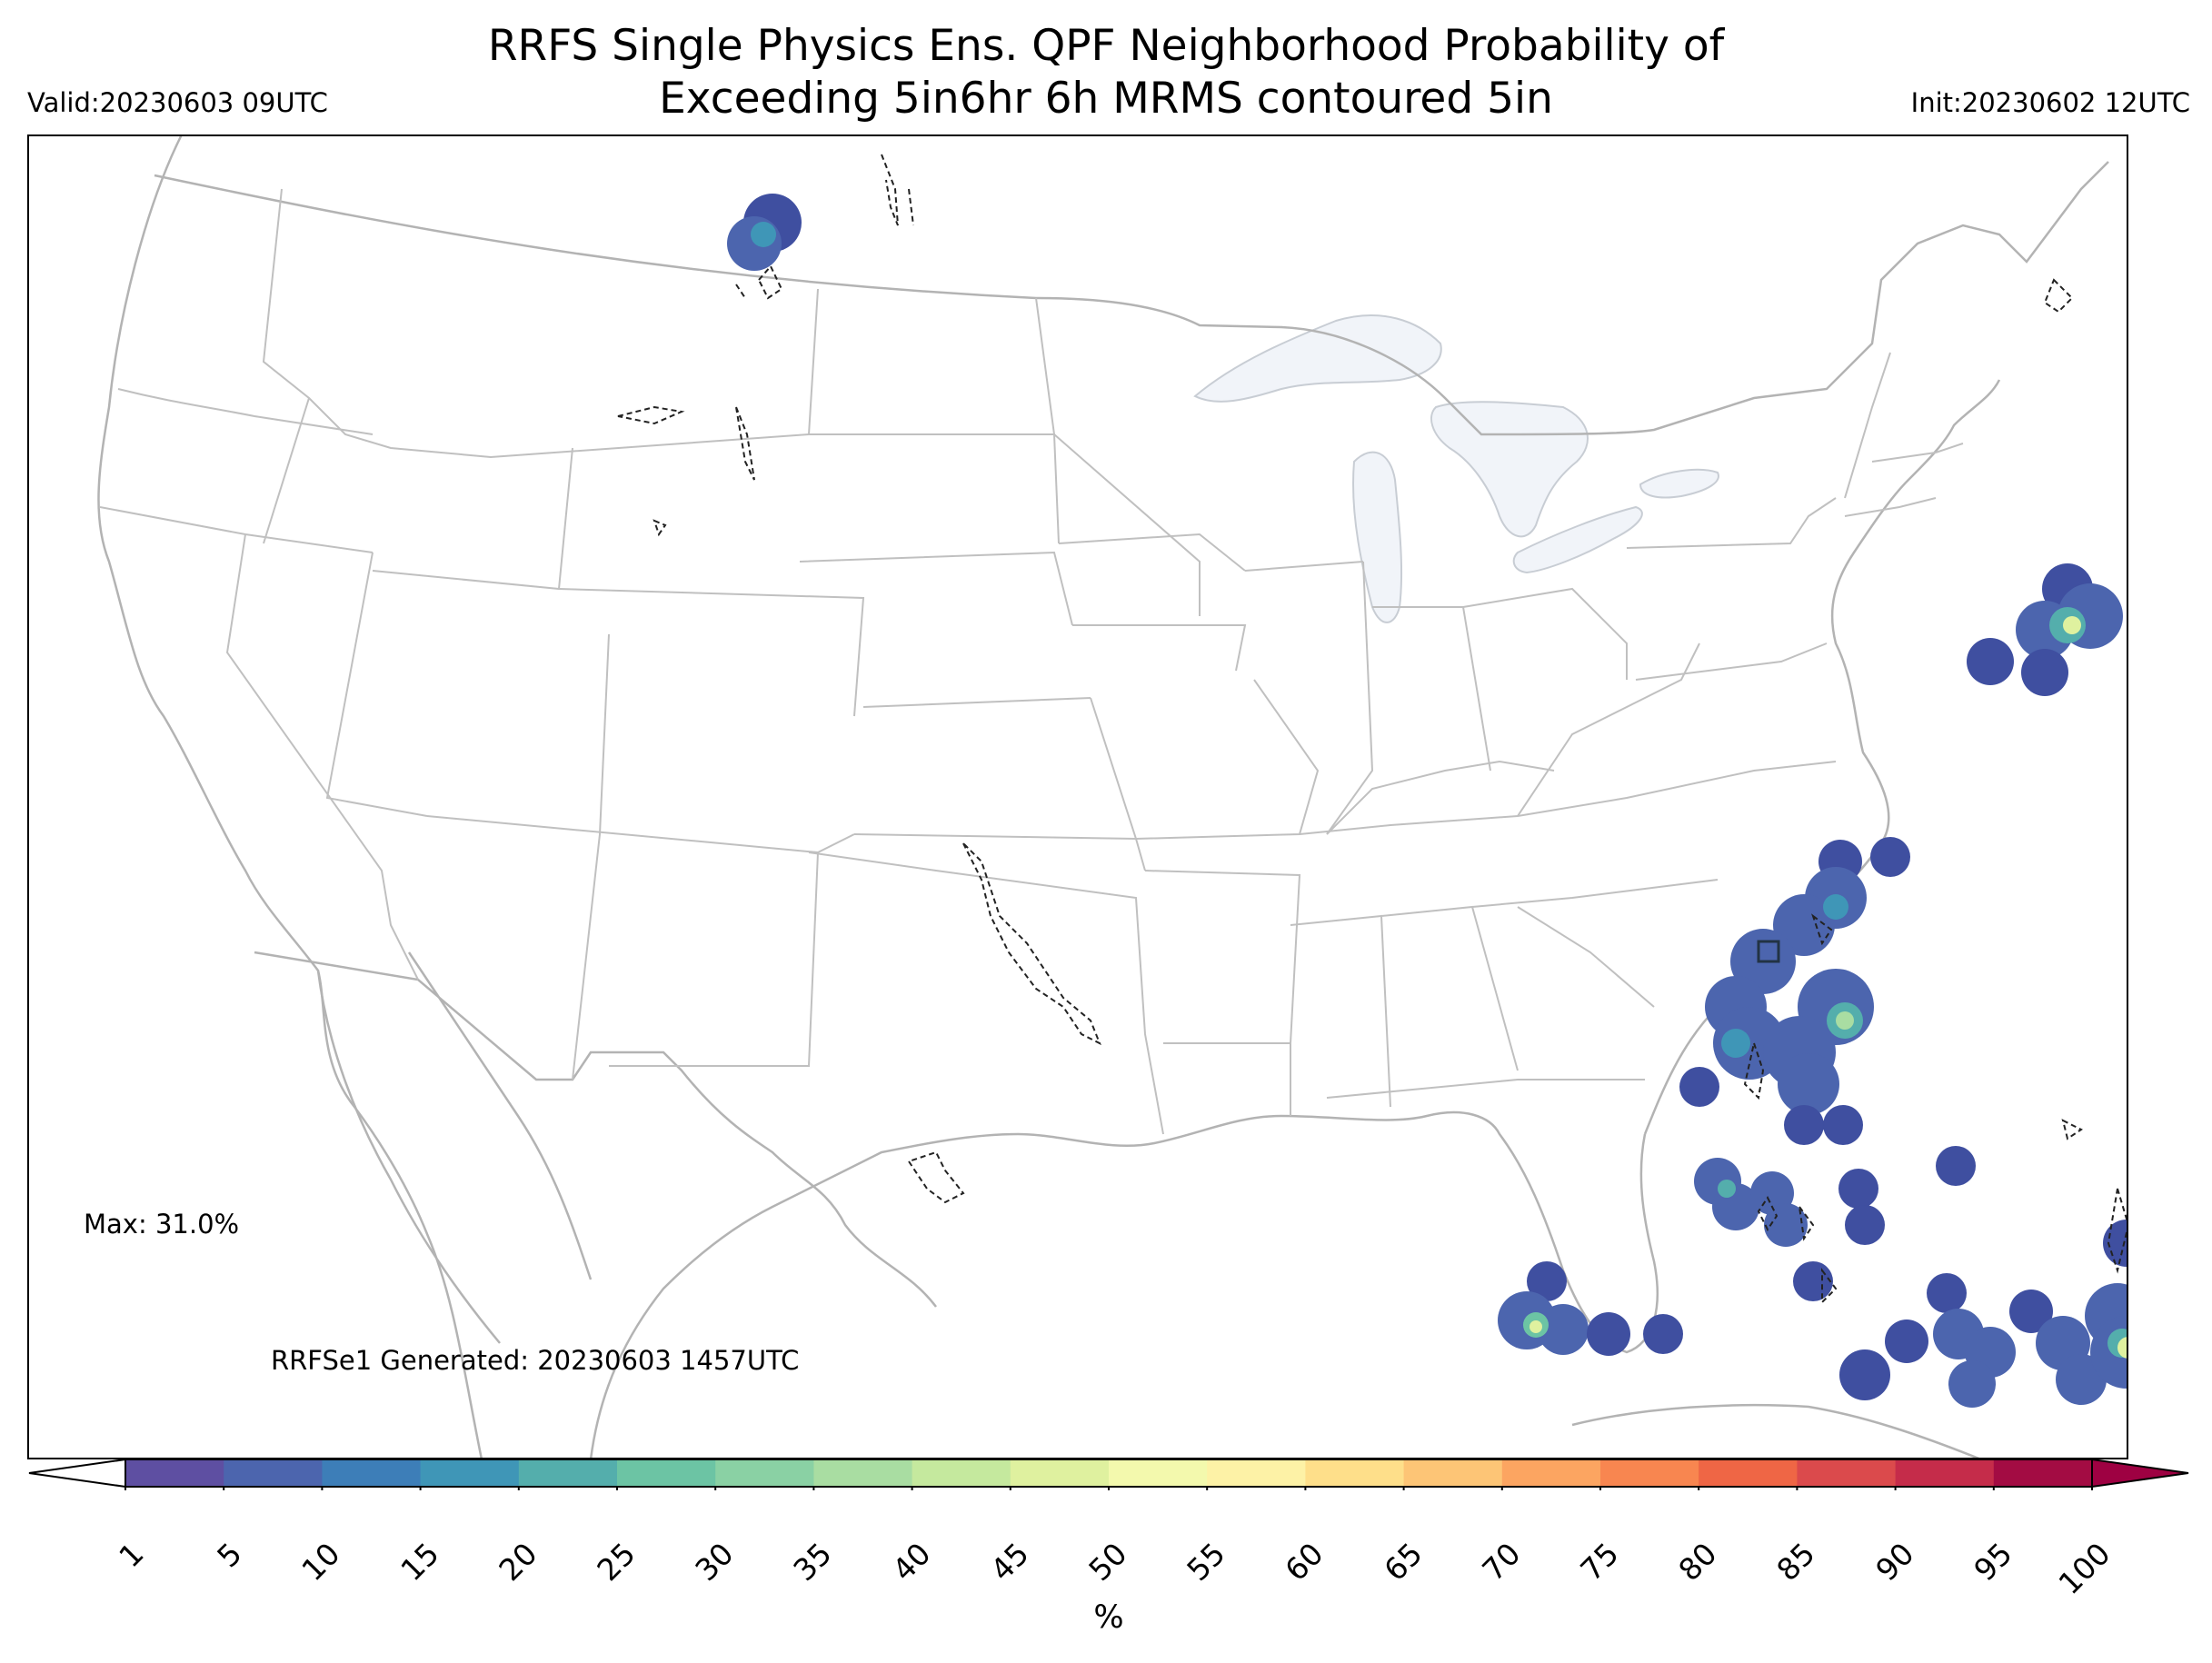 The height and width of the screenshot is (1663, 2212). I want to click on mrms-contour-maine, so click(2058, 296).